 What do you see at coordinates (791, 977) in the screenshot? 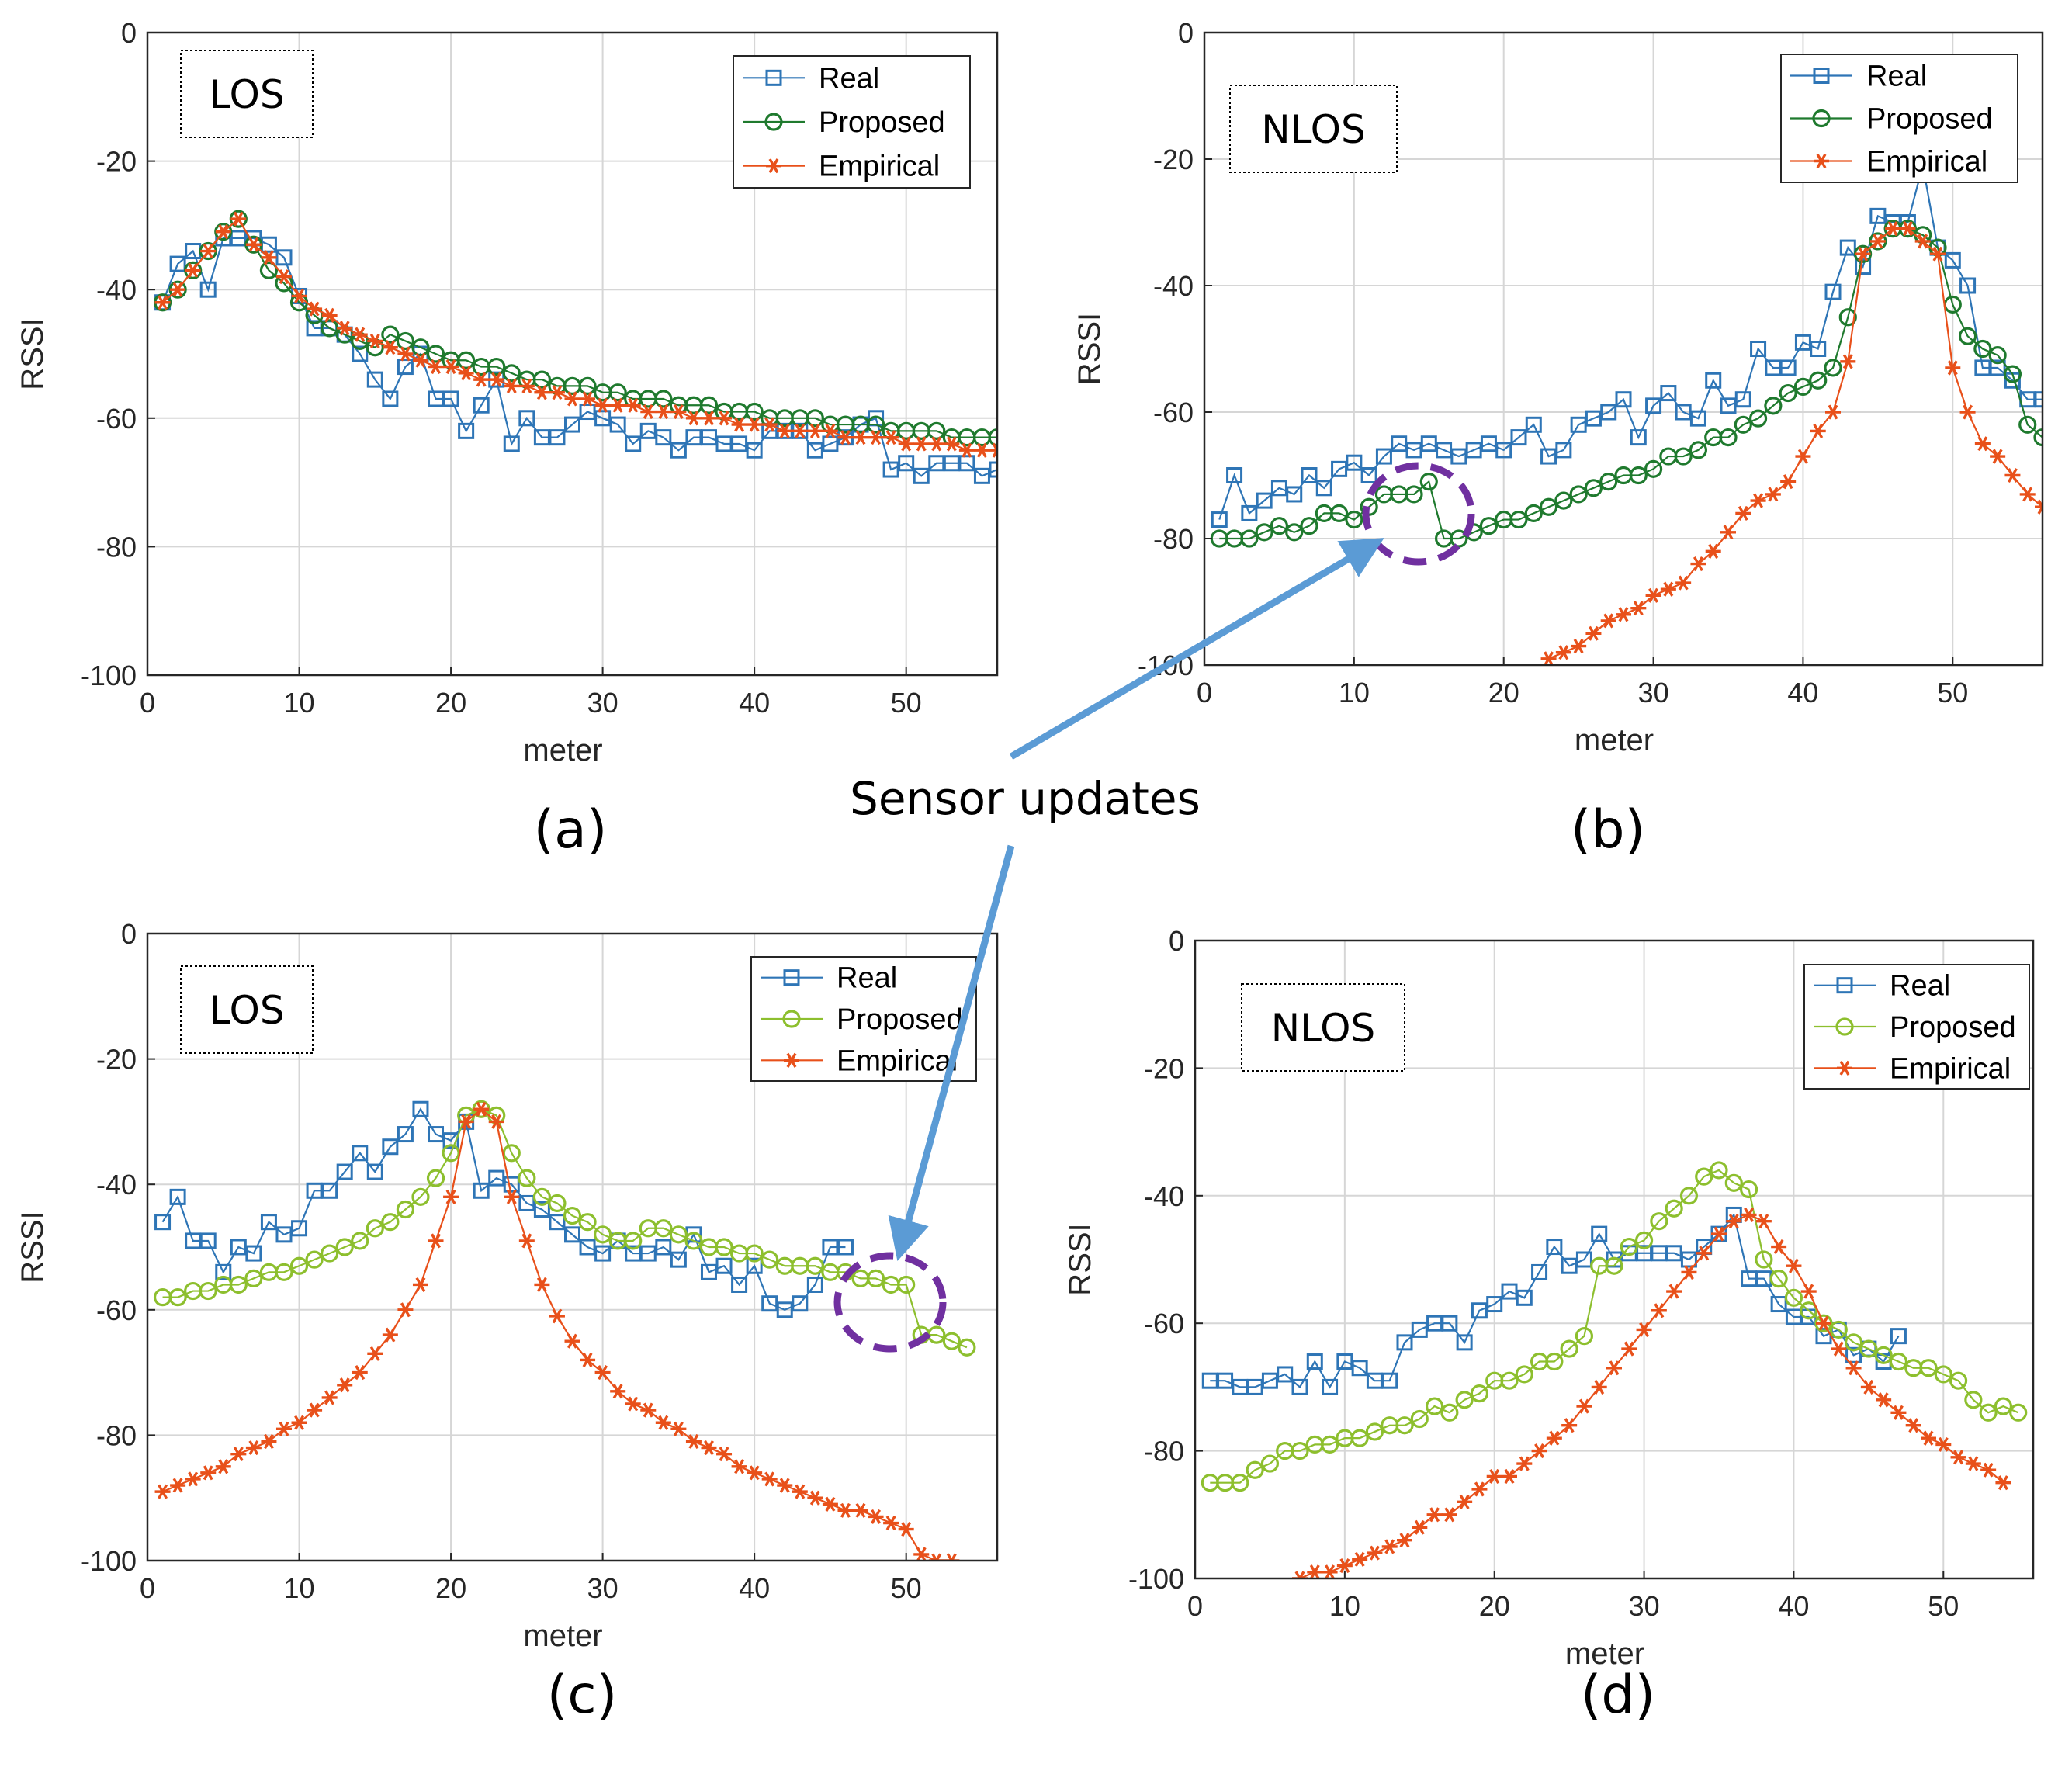
I see `legend-marker-real` at bounding box center [791, 977].